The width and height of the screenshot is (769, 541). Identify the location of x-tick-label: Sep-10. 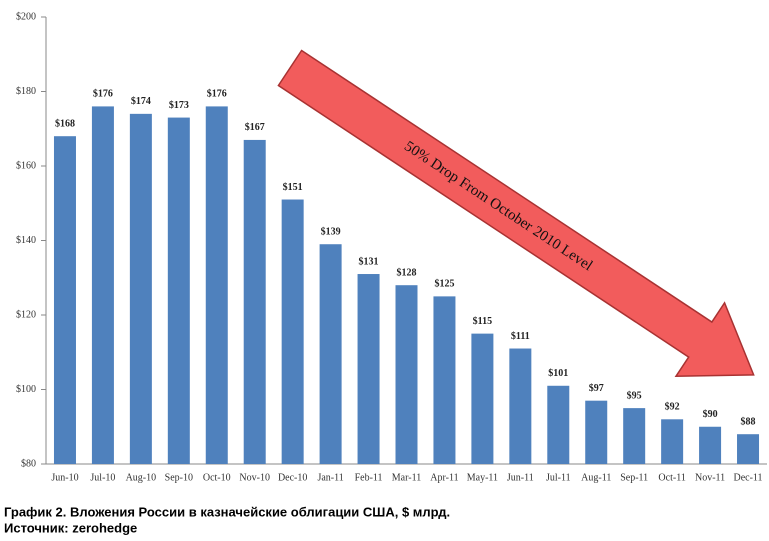
(179, 477).